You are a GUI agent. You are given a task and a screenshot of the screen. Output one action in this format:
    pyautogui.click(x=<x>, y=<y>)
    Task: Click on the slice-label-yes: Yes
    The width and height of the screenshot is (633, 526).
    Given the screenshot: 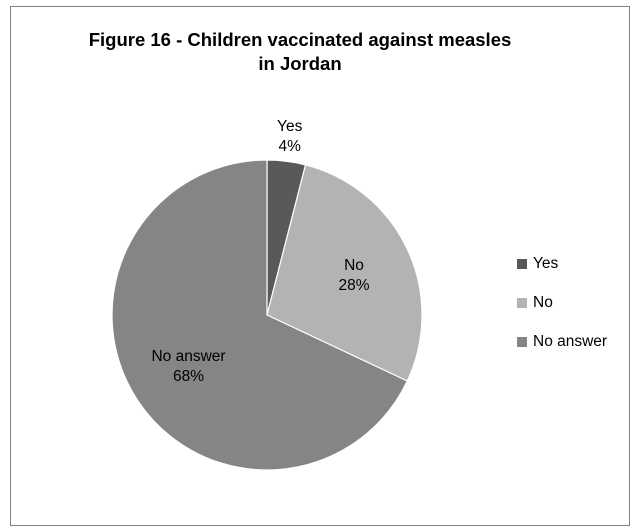 What is the action you would take?
    pyautogui.click(x=290, y=126)
    